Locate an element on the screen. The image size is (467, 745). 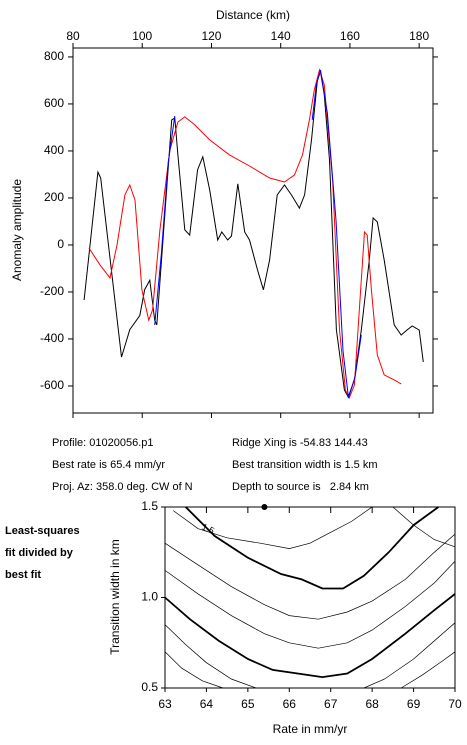
note: Best rate is 65.4 mm/yr is located at coordinates (108, 465).